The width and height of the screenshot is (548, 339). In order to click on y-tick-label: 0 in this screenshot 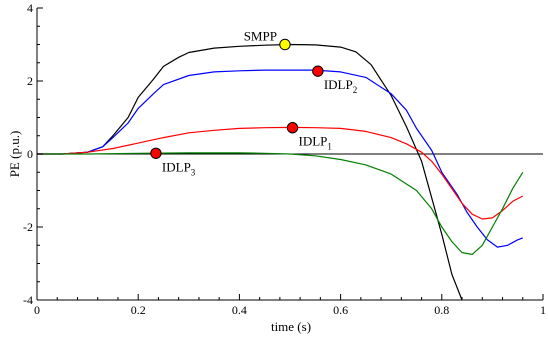, I will do `click(30, 154)`.